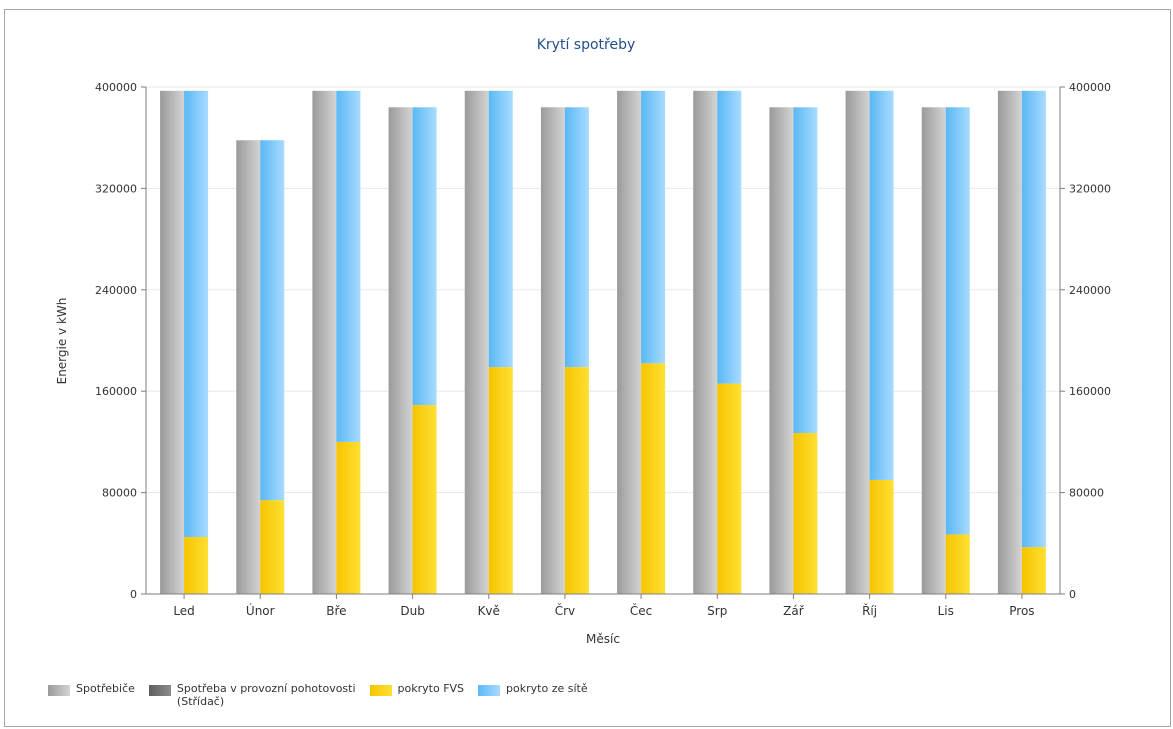  Describe the element at coordinates (1090, 391) in the screenshot. I see `y2-tick-label: 160000` at that location.